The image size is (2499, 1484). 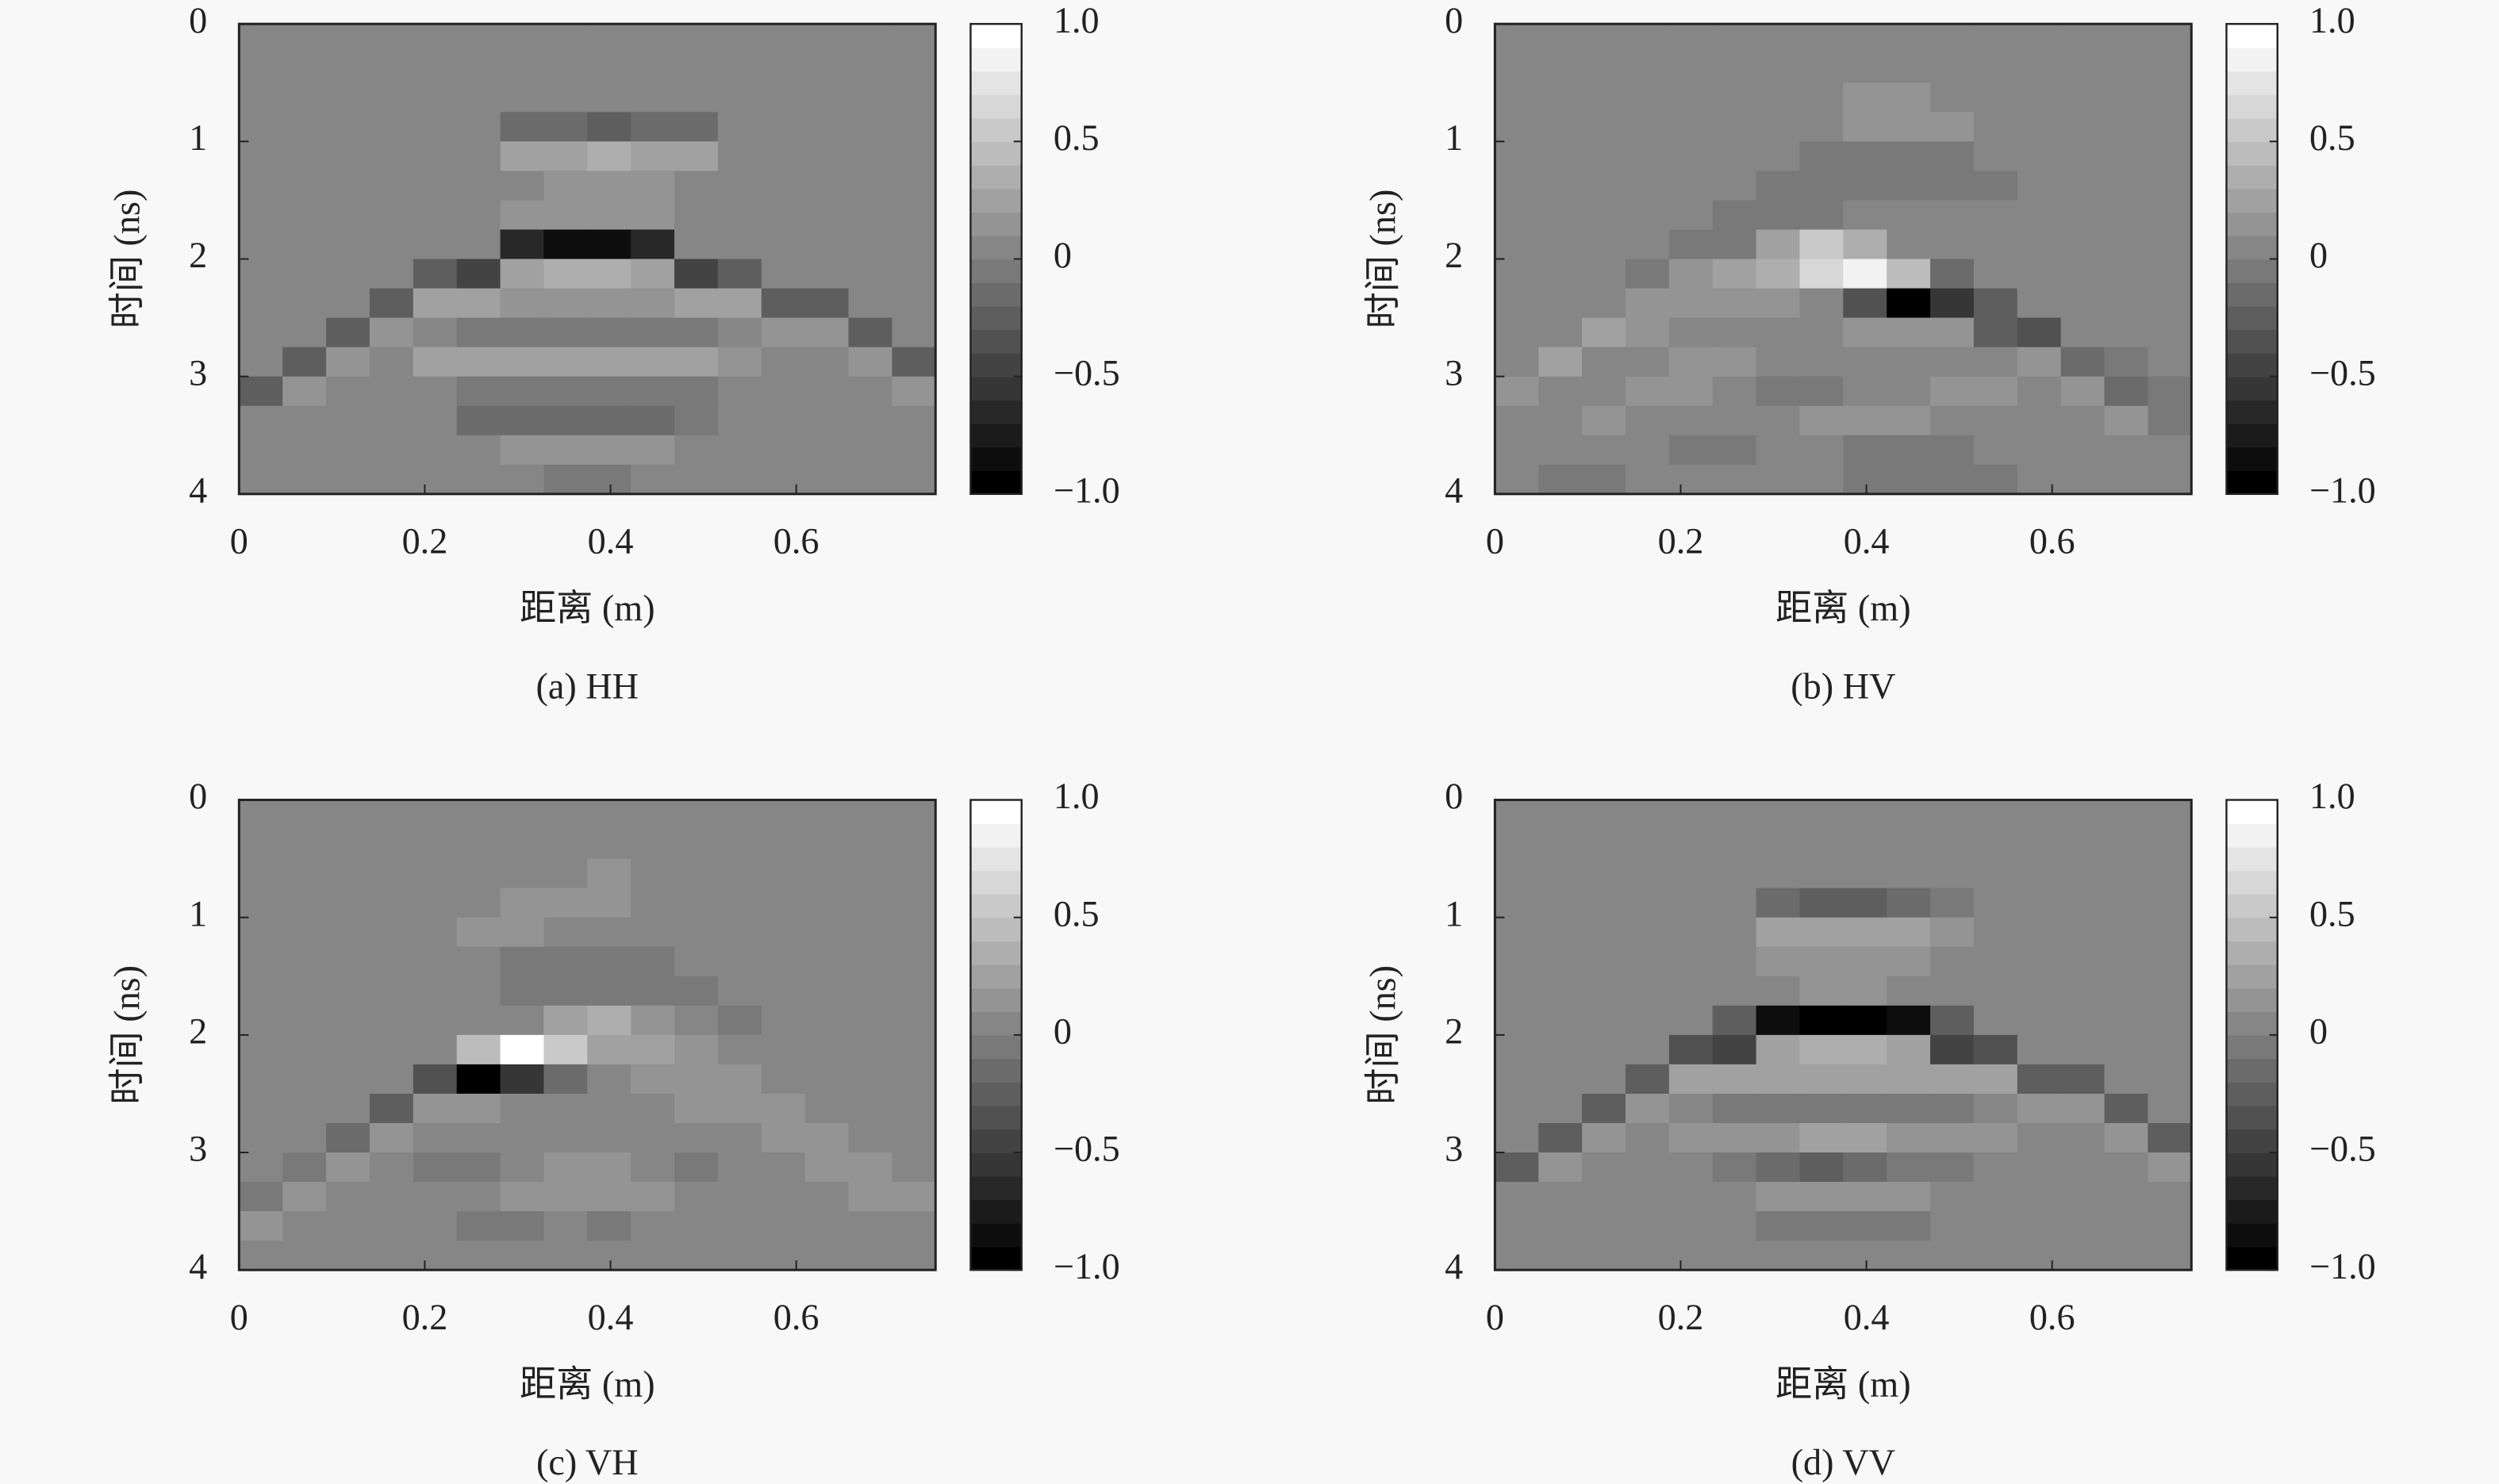 What do you see at coordinates (1382, 1035) in the screenshot?
I see `y-axis-label: 时间 (ns)` at bounding box center [1382, 1035].